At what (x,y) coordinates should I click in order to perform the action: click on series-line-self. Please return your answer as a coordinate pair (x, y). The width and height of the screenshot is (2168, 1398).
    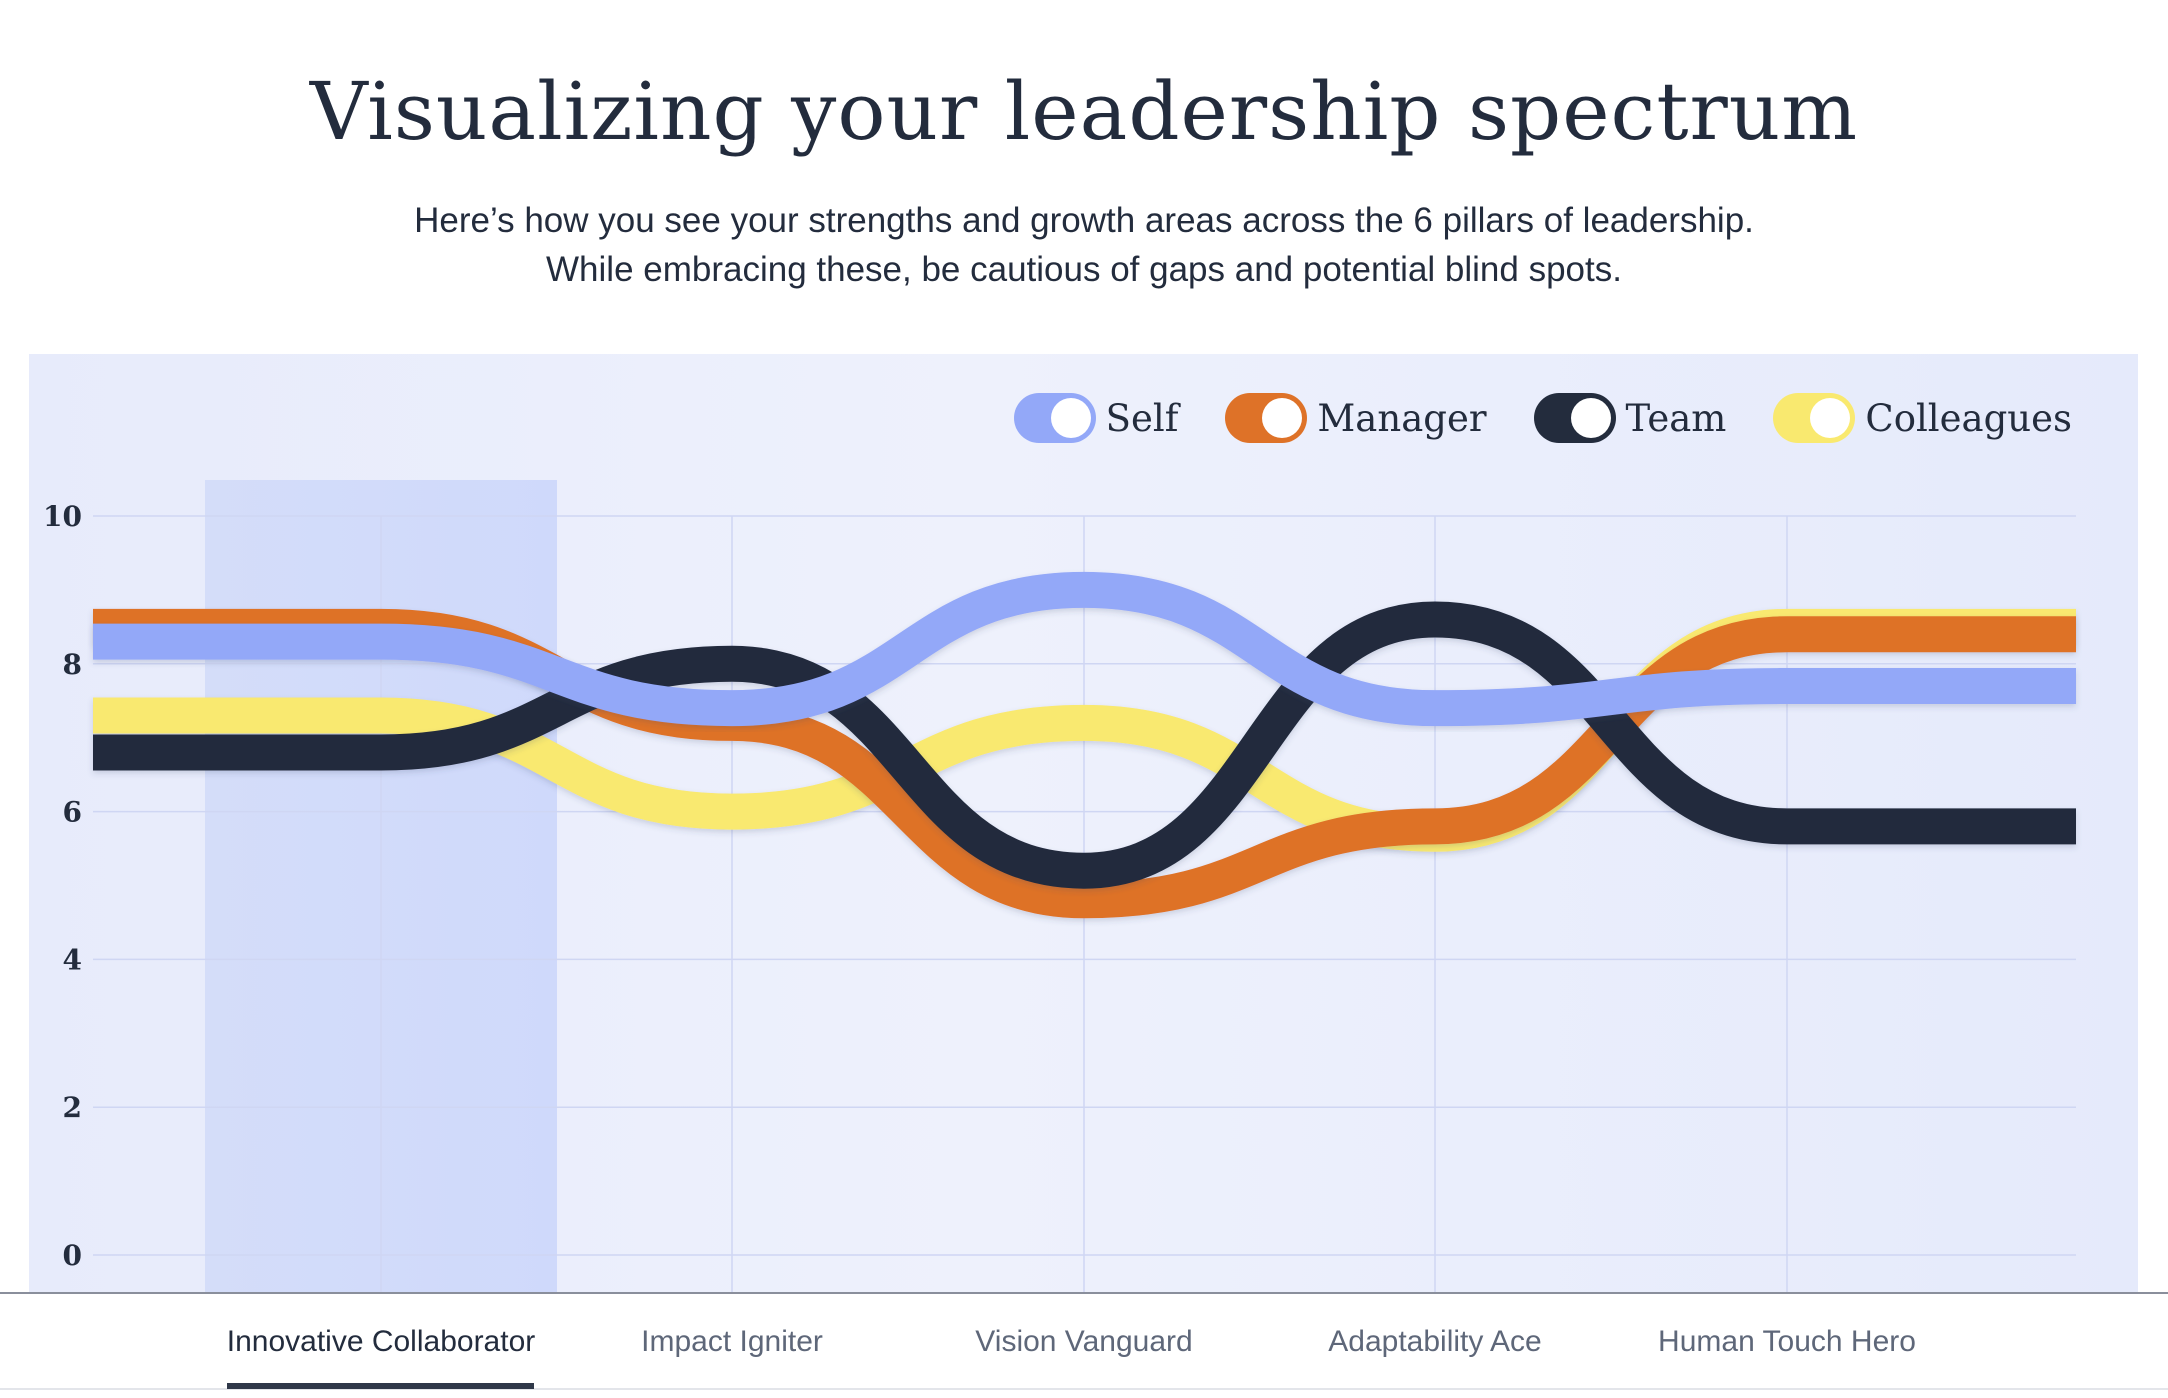
    Looking at the image, I should click on (1084, 649).